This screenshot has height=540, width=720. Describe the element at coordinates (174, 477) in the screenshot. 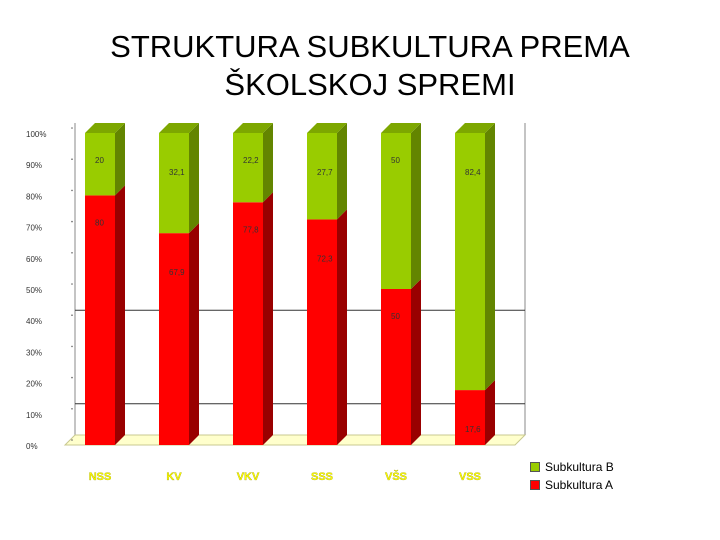

I see `x-category-label: KV` at that location.